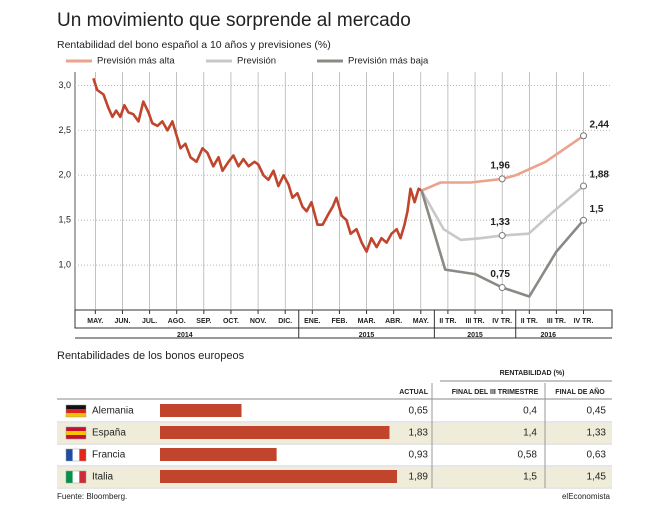  I want to click on column-header: FINAL DE AÑO, so click(580, 391).